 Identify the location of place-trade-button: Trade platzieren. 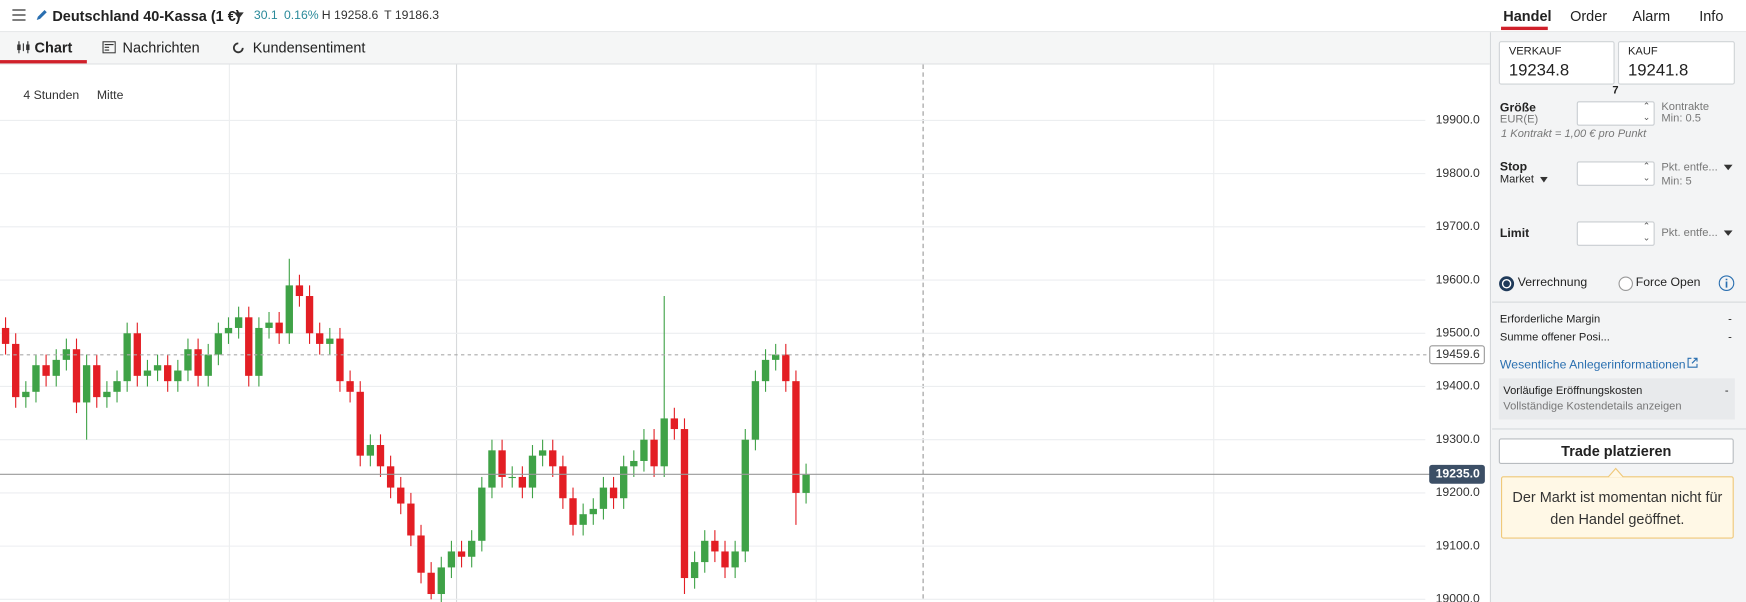
(1616, 451).